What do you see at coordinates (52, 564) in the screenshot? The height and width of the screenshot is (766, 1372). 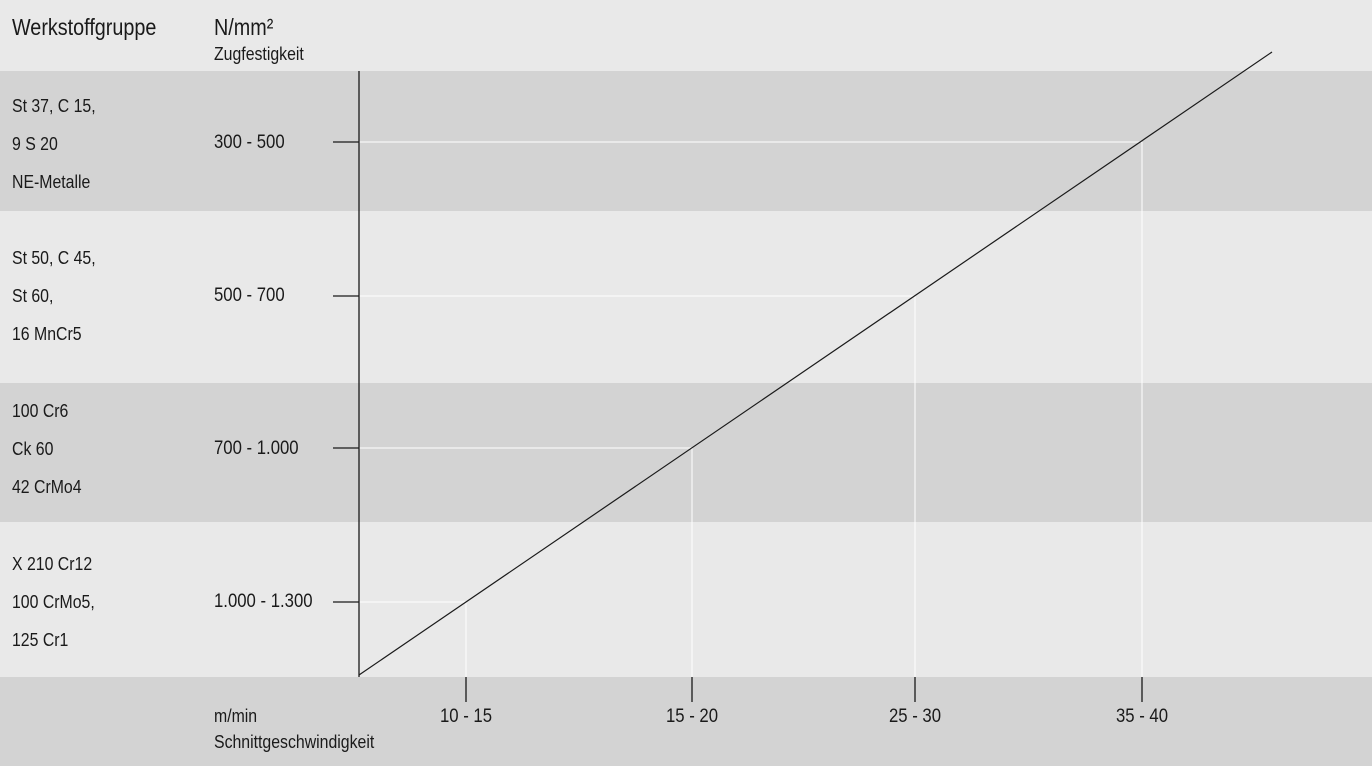 I see `material-label: X 210 Cr12` at bounding box center [52, 564].